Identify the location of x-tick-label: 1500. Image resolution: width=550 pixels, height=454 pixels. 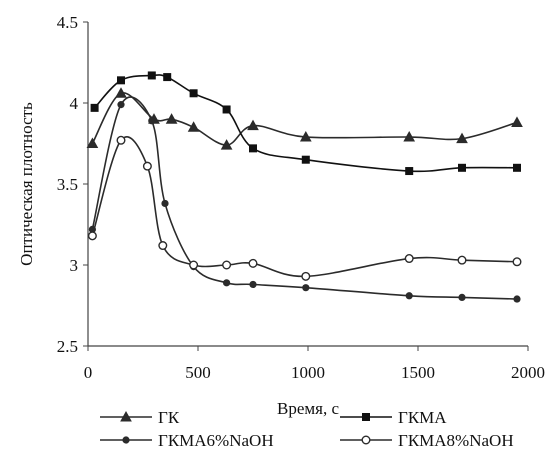
(418, 372).